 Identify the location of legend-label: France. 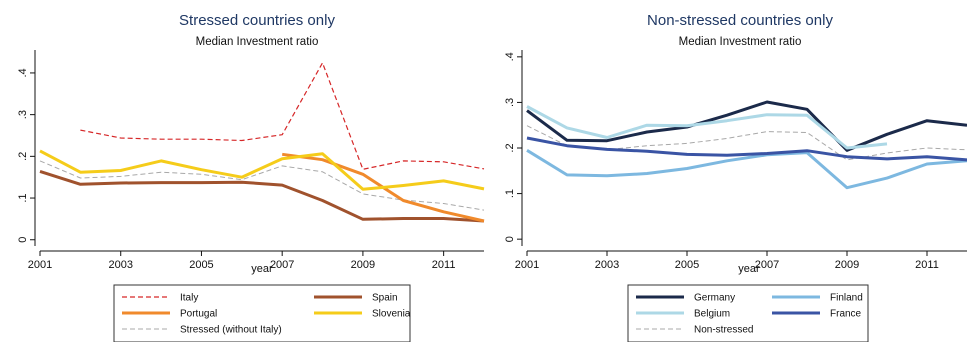
(846, 314).